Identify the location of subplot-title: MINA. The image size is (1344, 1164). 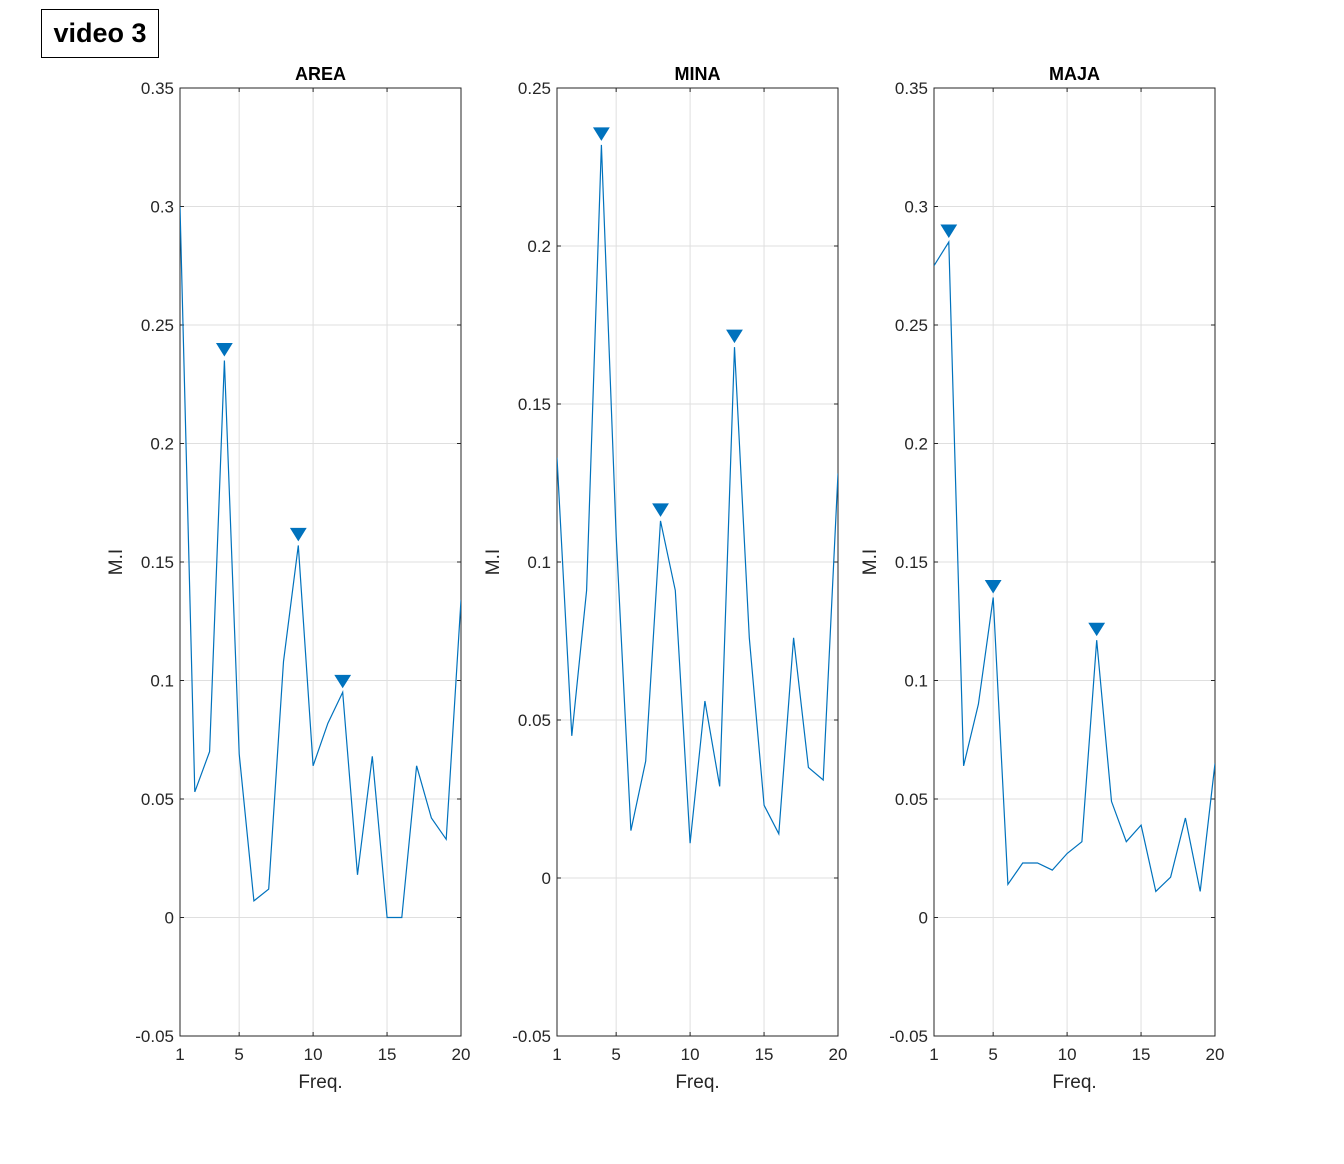
(698, 74).